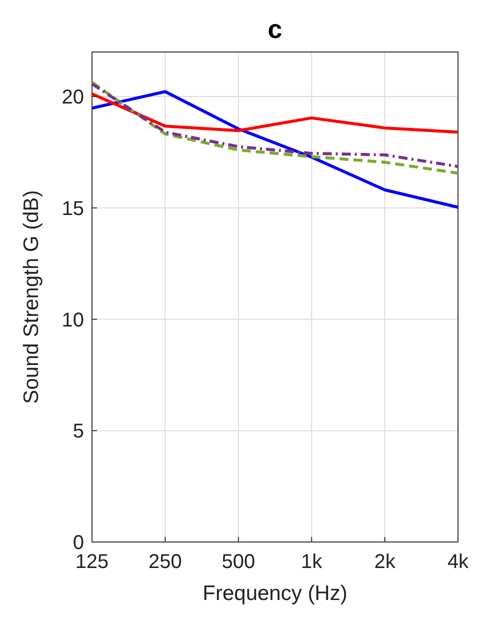 The width and height of the screenshot is (497, 627). What do you see at coordinates (165, 562) in the screenshot?
I see `x-tick-label: 250` at bounding box center [165, 562].